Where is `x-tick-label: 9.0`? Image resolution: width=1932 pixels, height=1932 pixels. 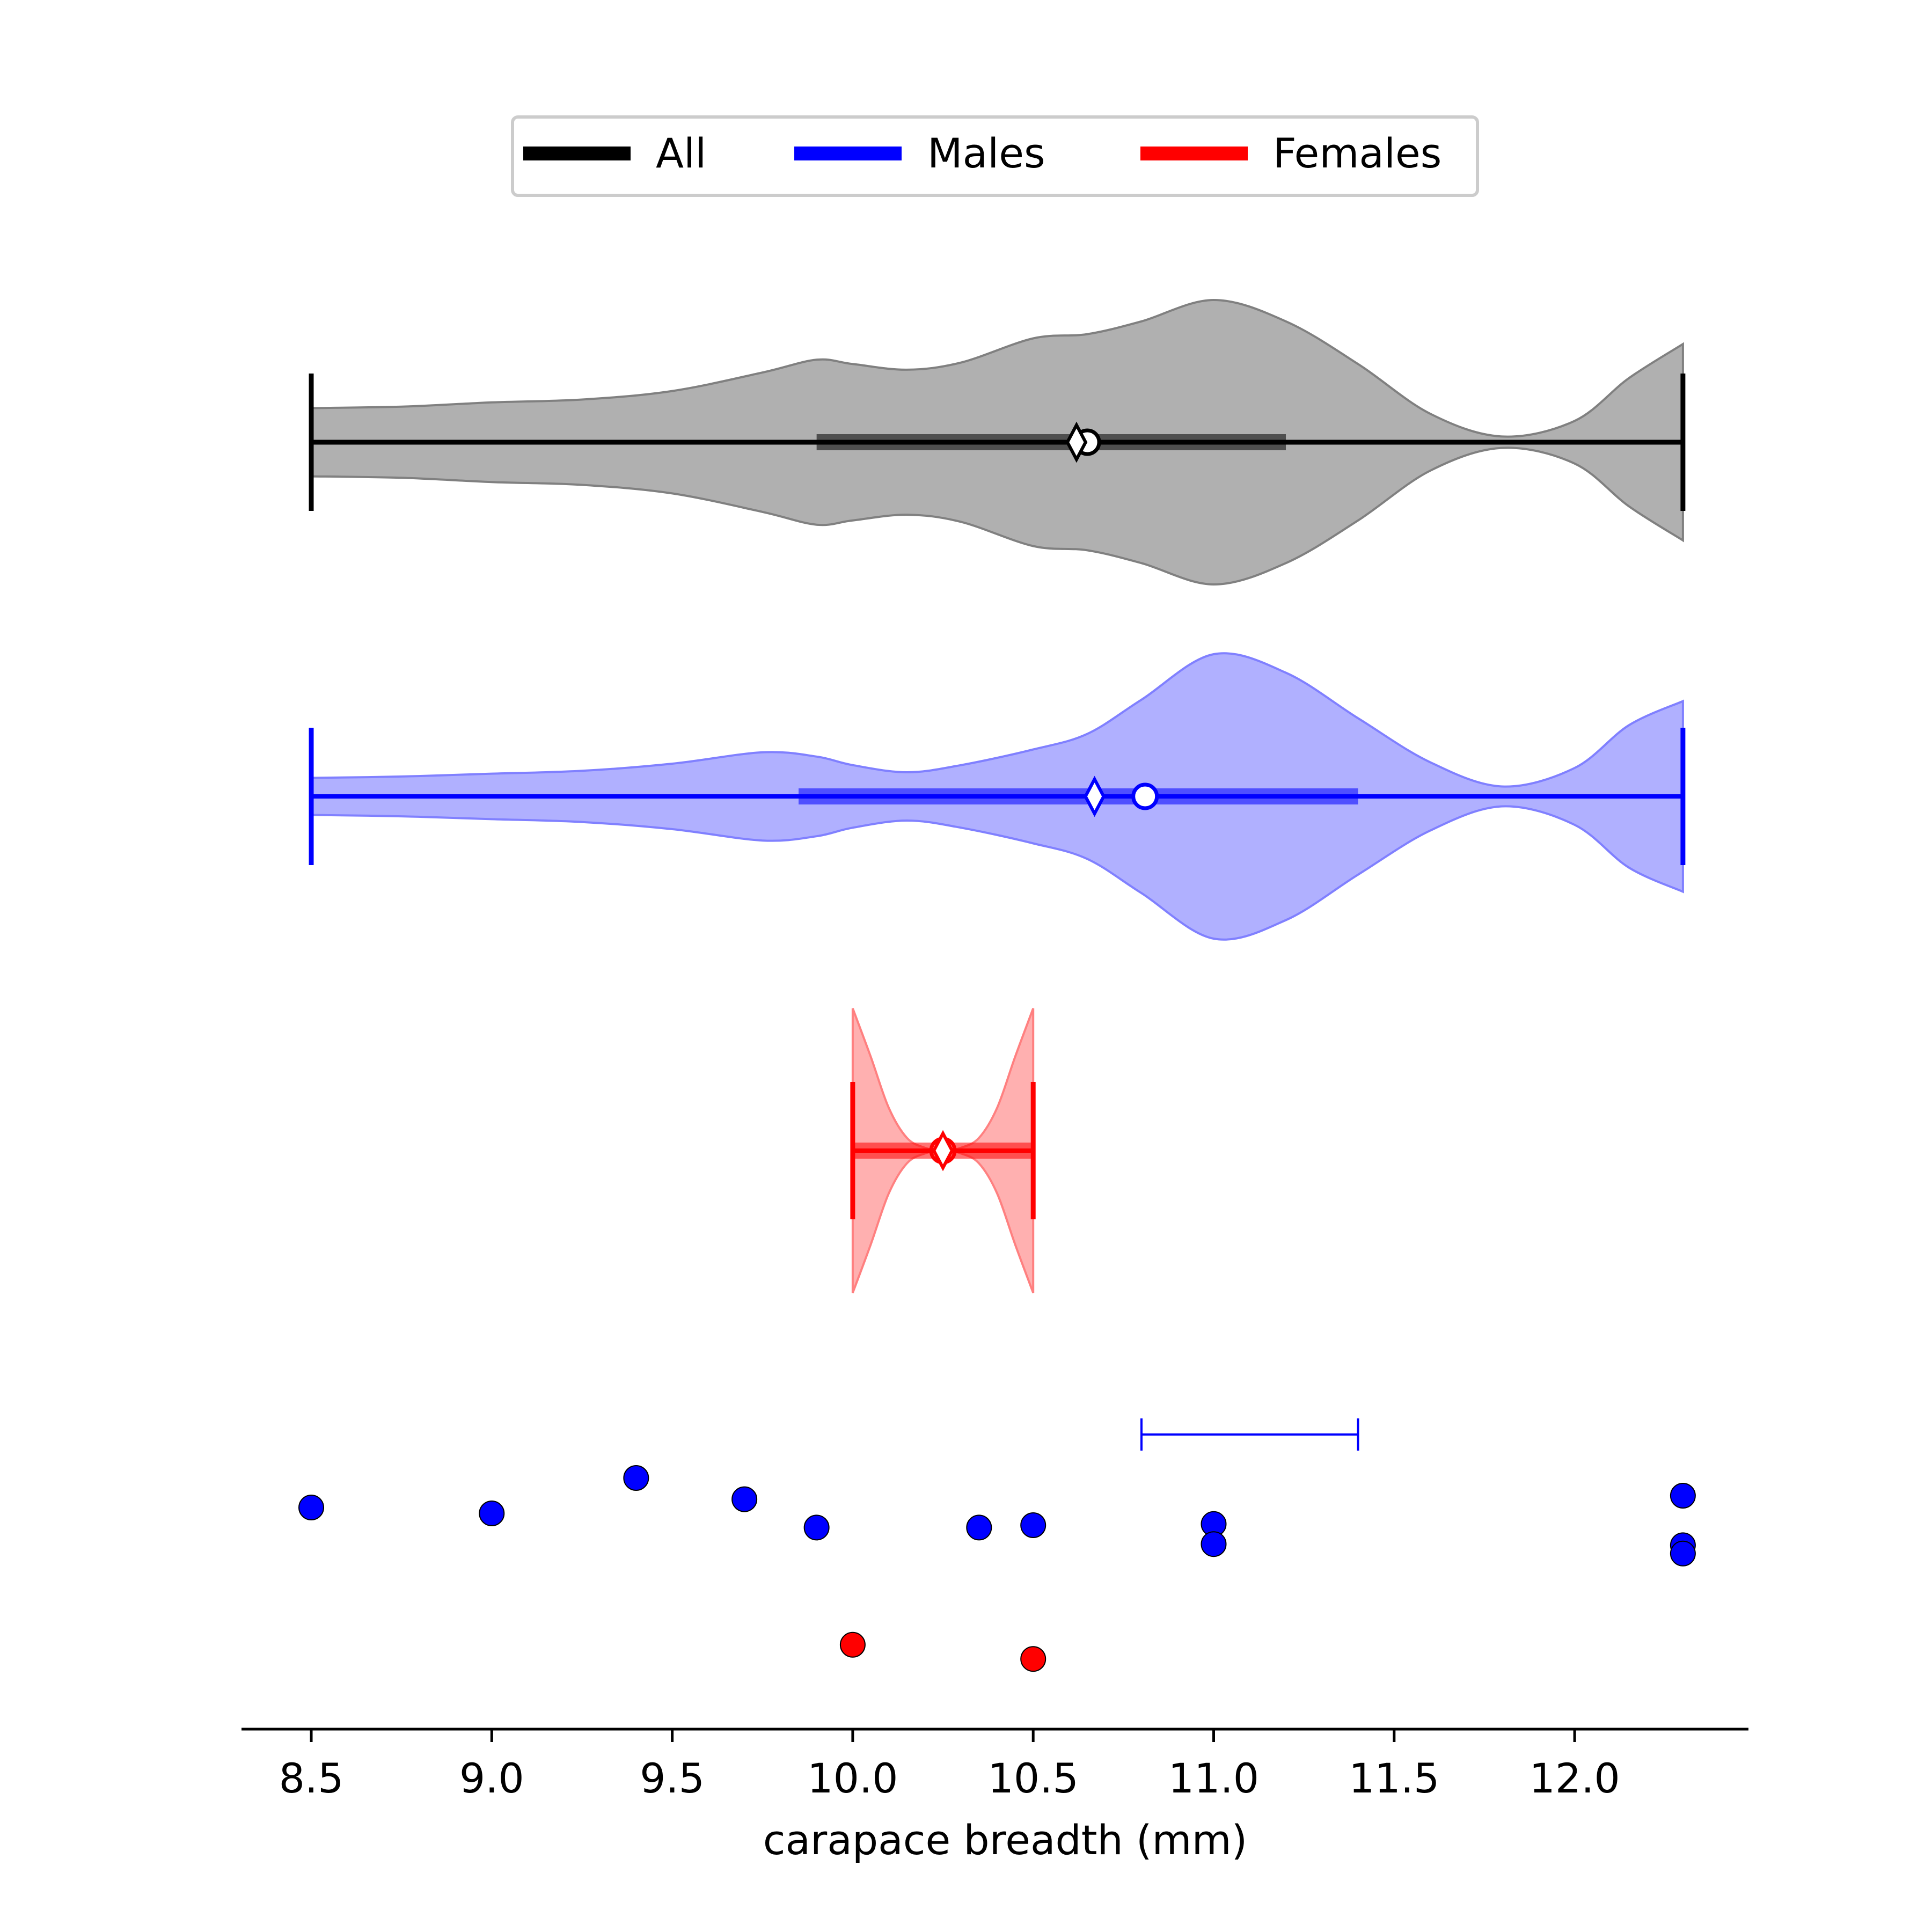
x-tick-label: 9.0 is located at coordinates (491, 1778).